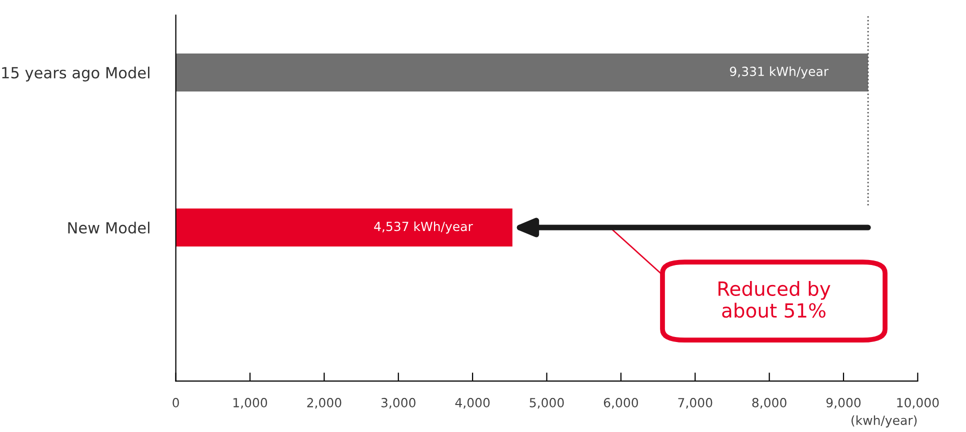 The height and width of the screenshot is (432, 966). What do you see at coordinates (175, 403) in the screenshot?
I see `x-tick-label: 0` at bounding box center [175, 403].